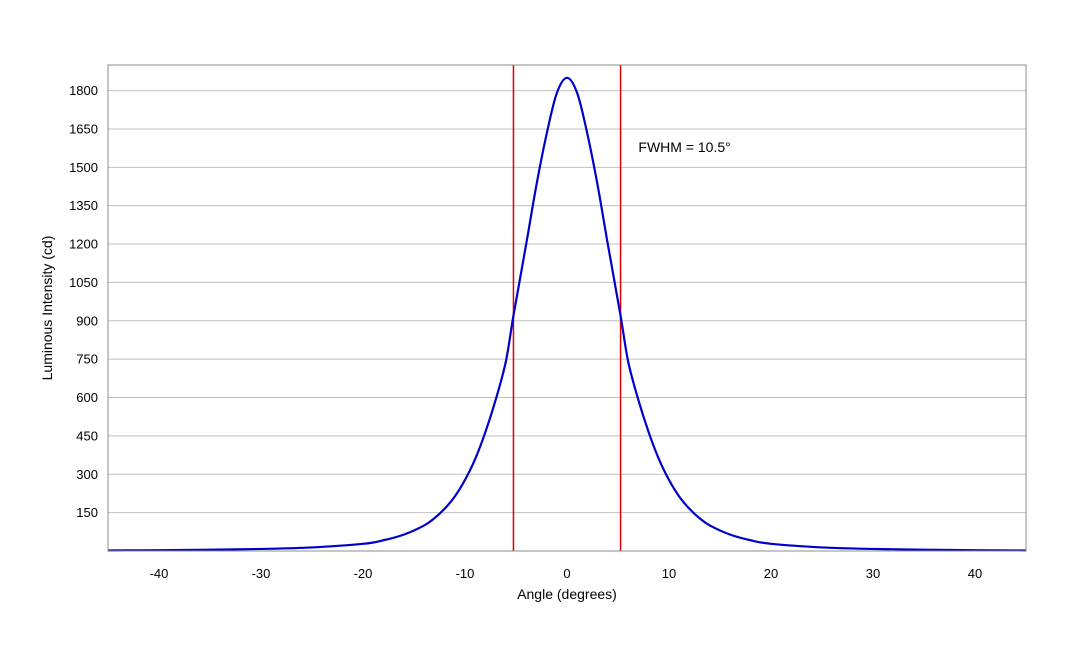 This screenshot has width=1080, height=648. I want to click on y-tick-label: 900, so click(87, 320).